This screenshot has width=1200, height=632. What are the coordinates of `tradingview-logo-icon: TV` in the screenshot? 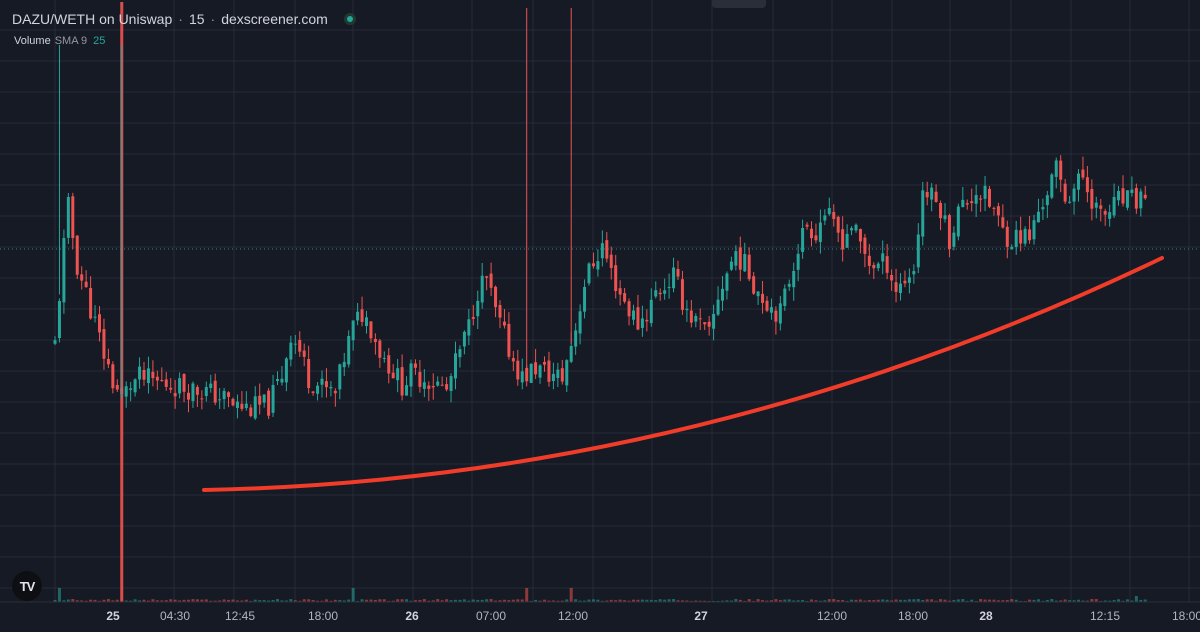 It's located at (27, 586).